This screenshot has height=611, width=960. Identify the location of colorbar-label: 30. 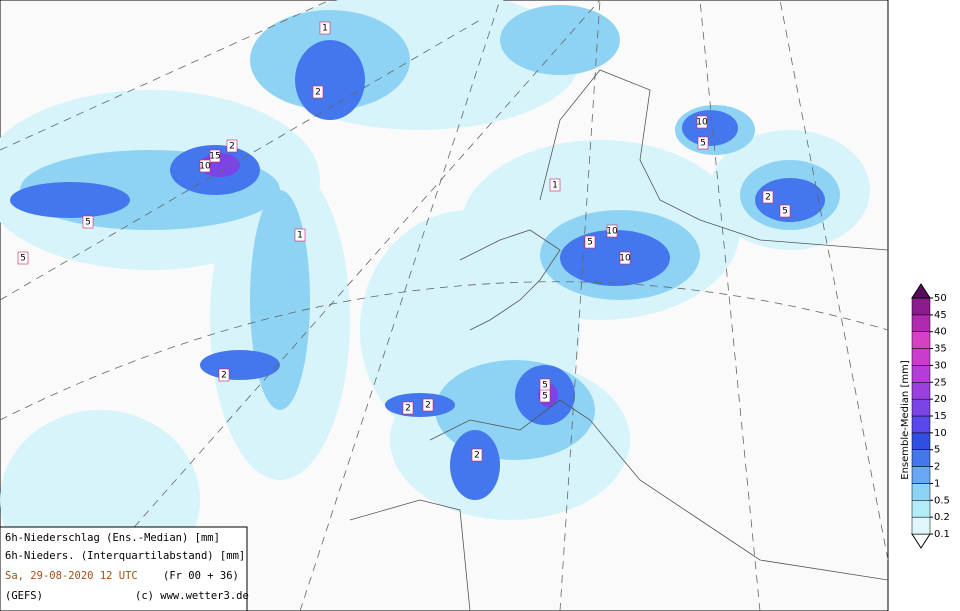
(940, 365).